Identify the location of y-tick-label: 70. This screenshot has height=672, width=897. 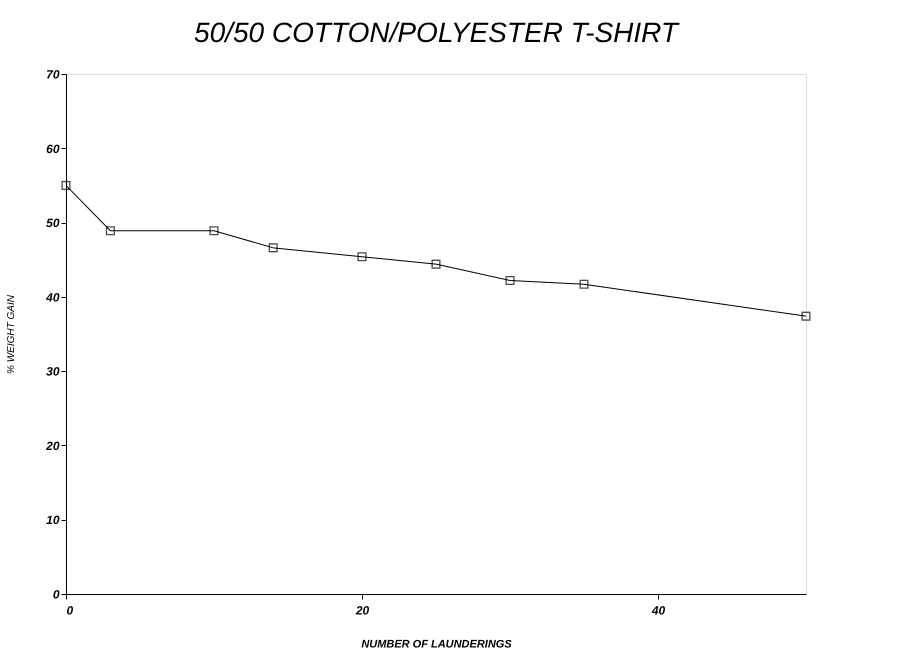
(53, 75).